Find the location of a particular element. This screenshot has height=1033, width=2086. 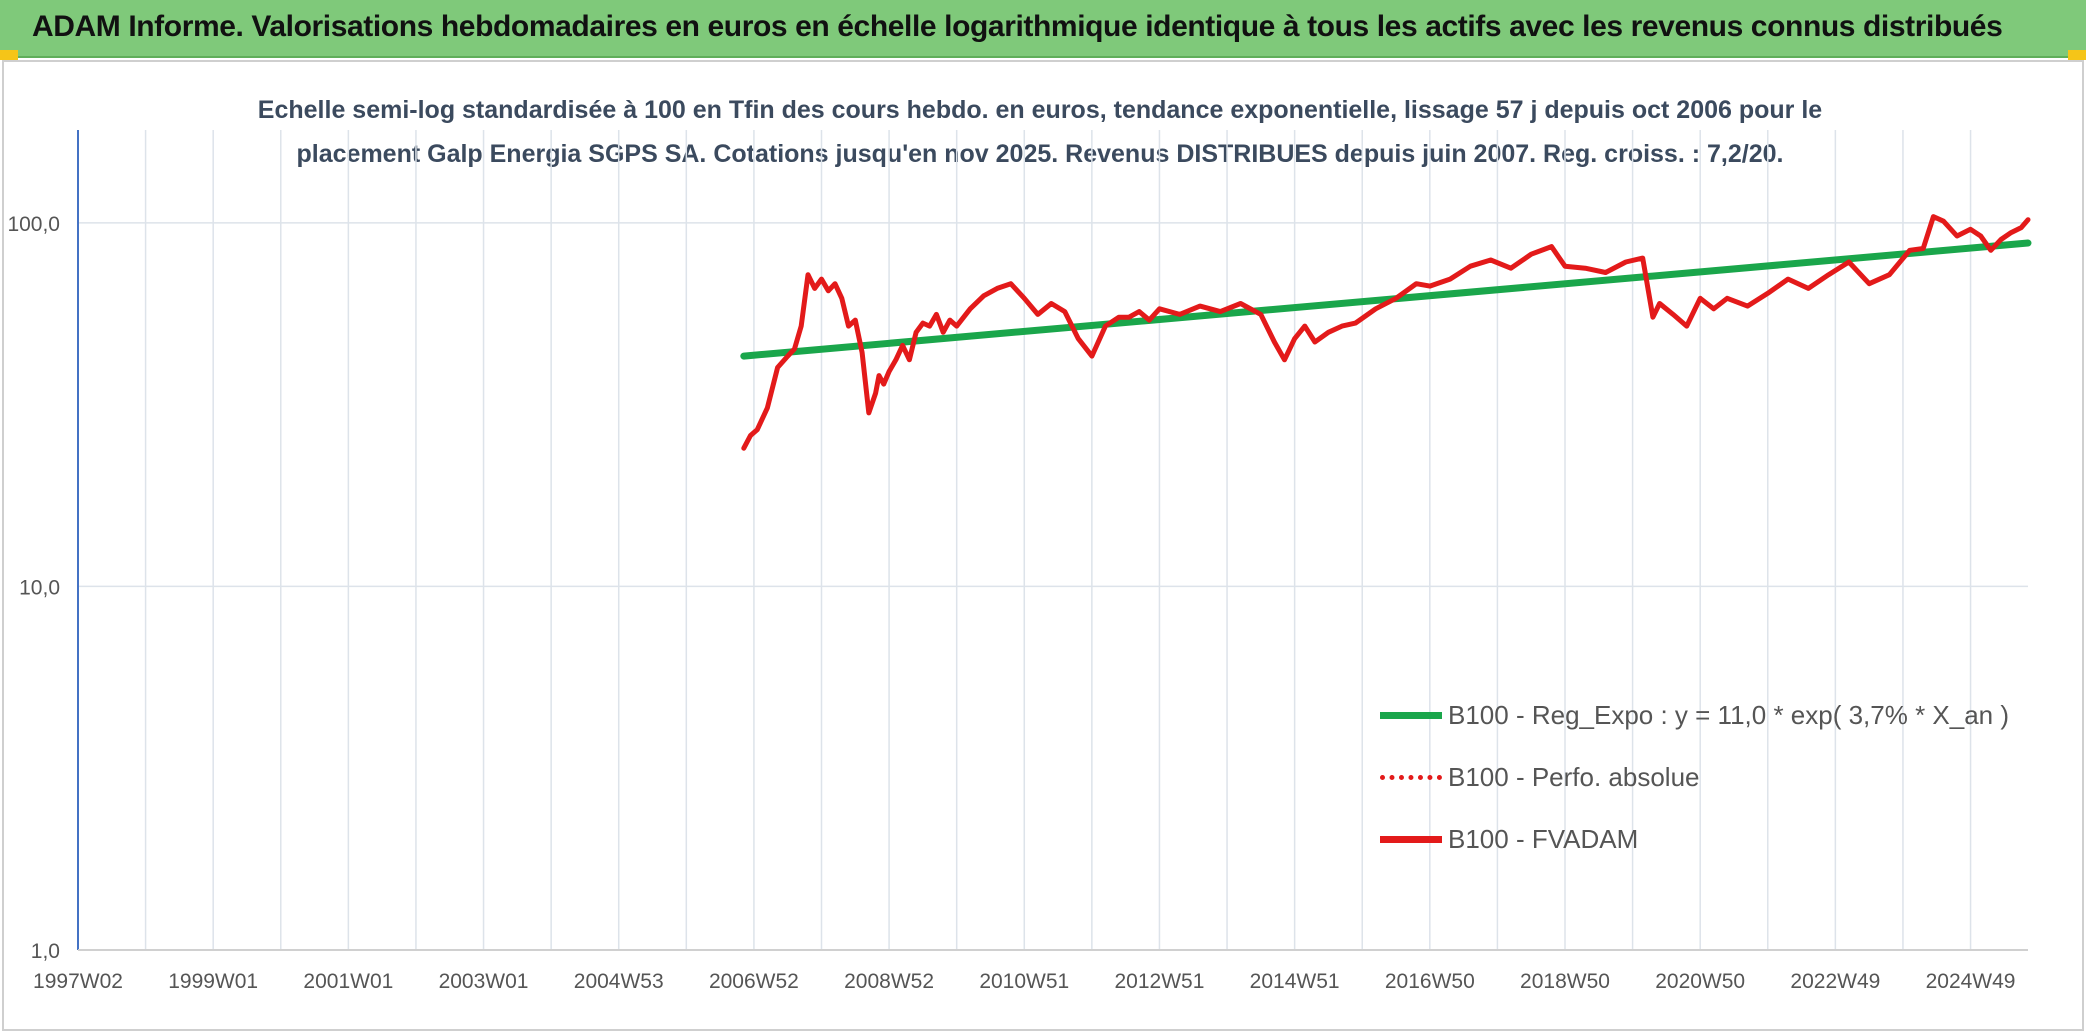

x-tick-label: 2016W50 is located at coordinates (1430, 981).